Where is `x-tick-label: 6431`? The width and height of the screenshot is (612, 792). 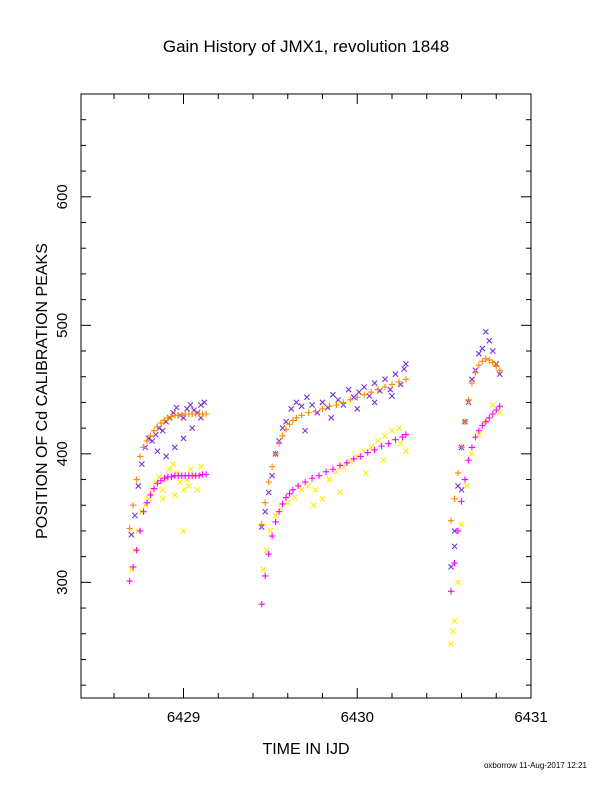 x-tick-label: 6431 is located at coordinates (530, 717).